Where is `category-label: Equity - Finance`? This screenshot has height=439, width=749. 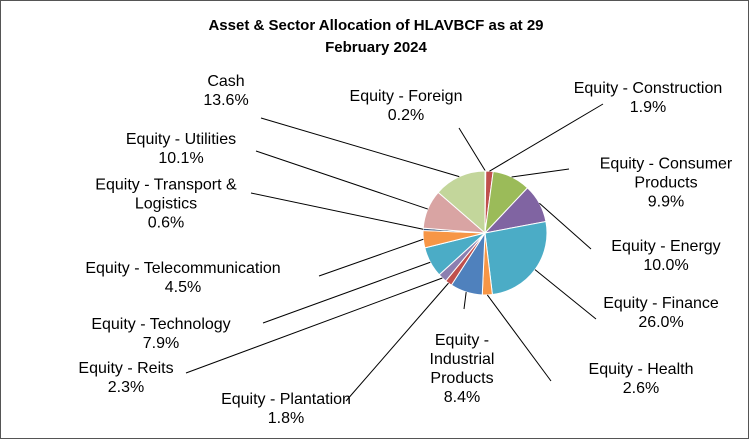 category-label: Equity - Finance is located at coordinates (661, 303).